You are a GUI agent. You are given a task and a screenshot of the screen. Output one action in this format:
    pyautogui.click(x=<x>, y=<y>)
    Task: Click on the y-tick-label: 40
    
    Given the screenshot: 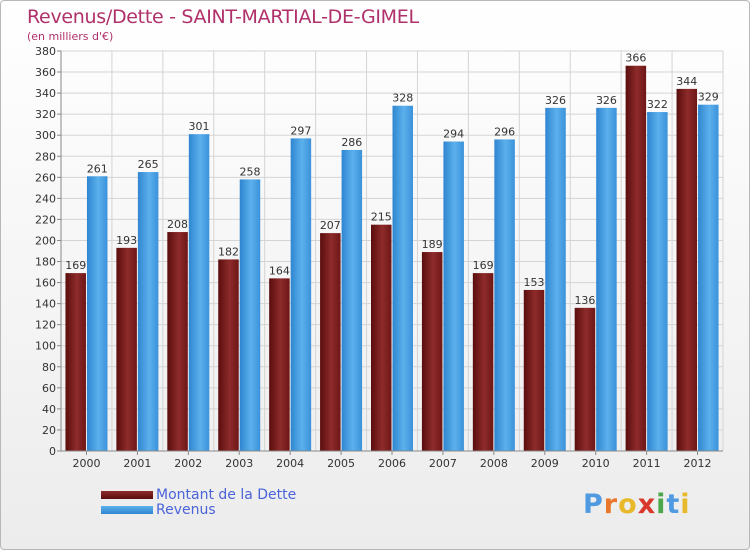 What is the action you would take?
    pyautogui.click(x=49, y=409)
    